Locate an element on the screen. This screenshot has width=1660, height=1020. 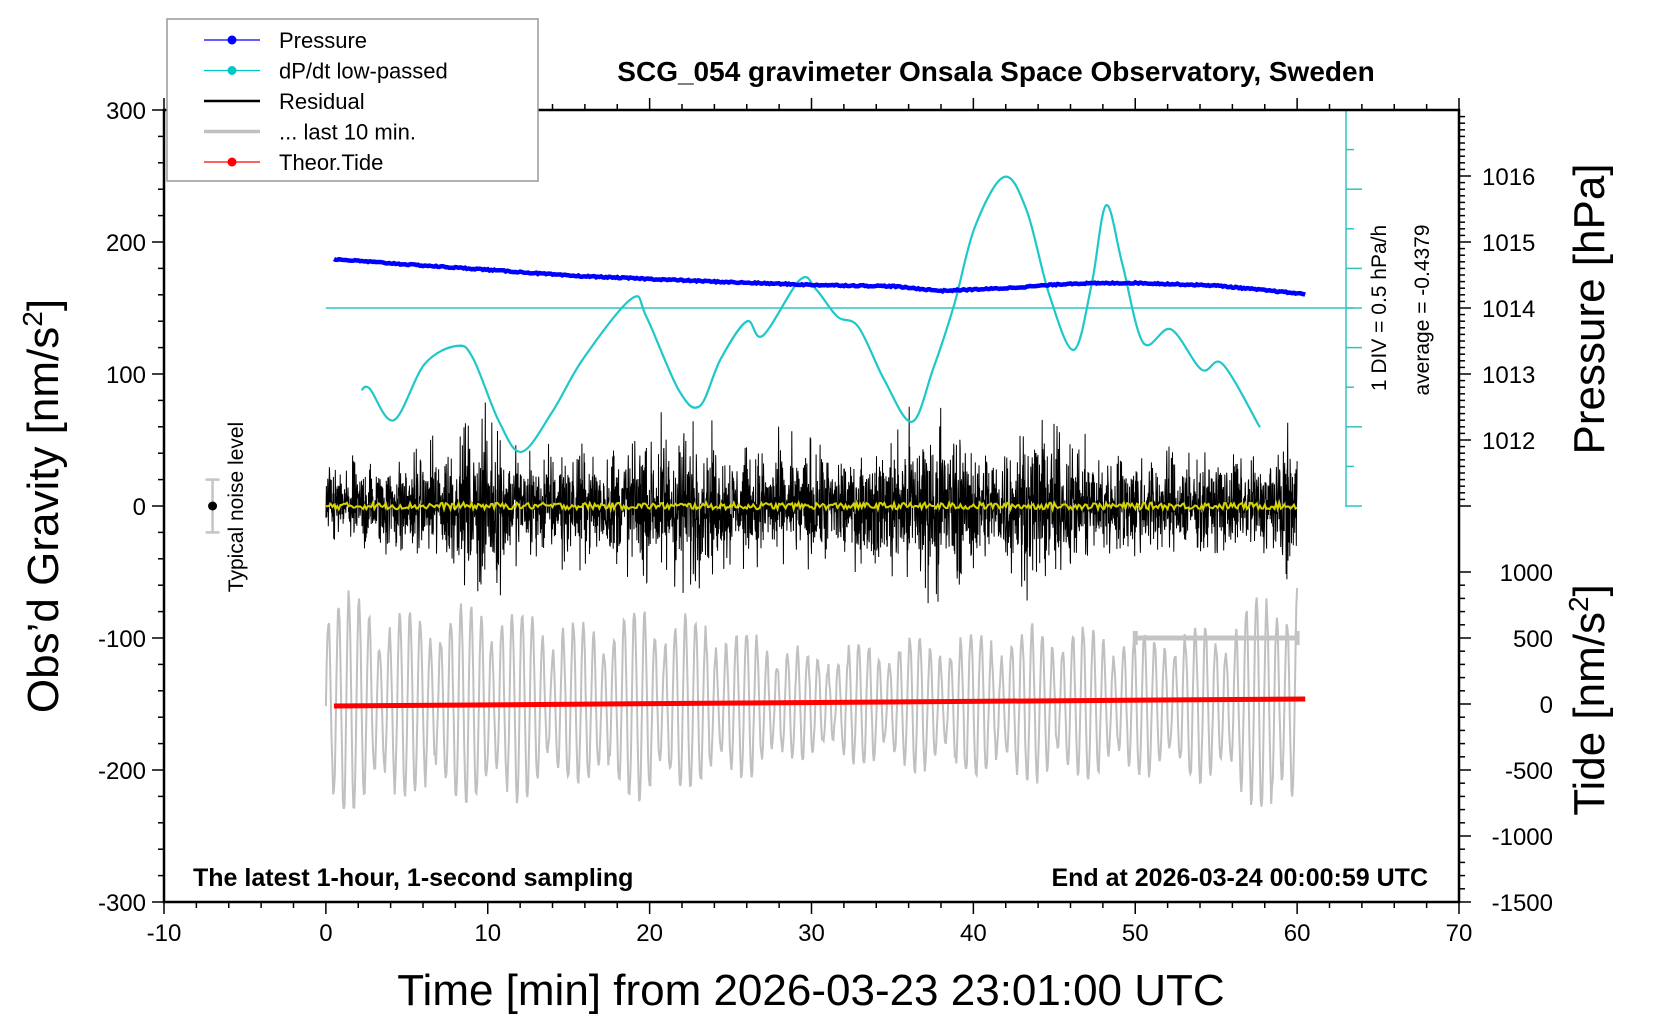
legend-item: Pressure is located at coordinates (285, 40).